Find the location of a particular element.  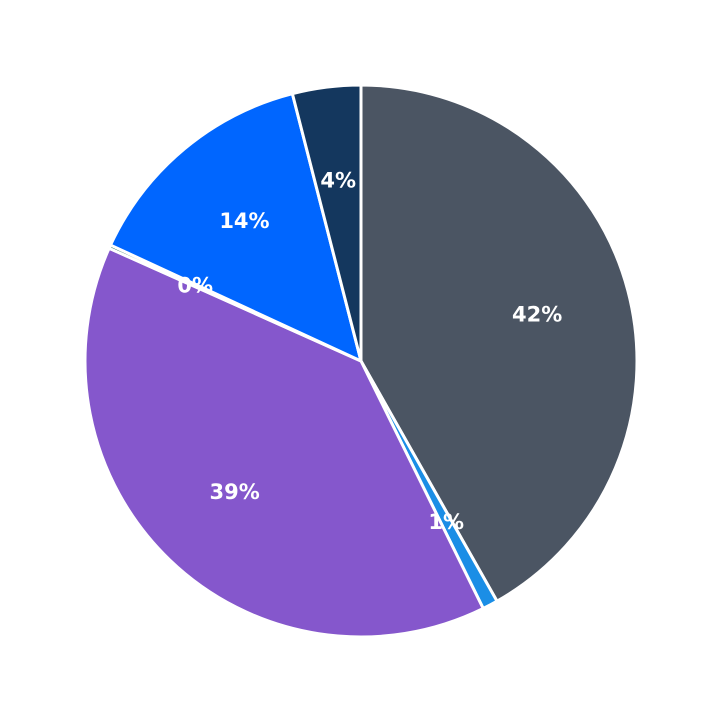

slice-percent-label: 1% is located at coordinates (446, 522).